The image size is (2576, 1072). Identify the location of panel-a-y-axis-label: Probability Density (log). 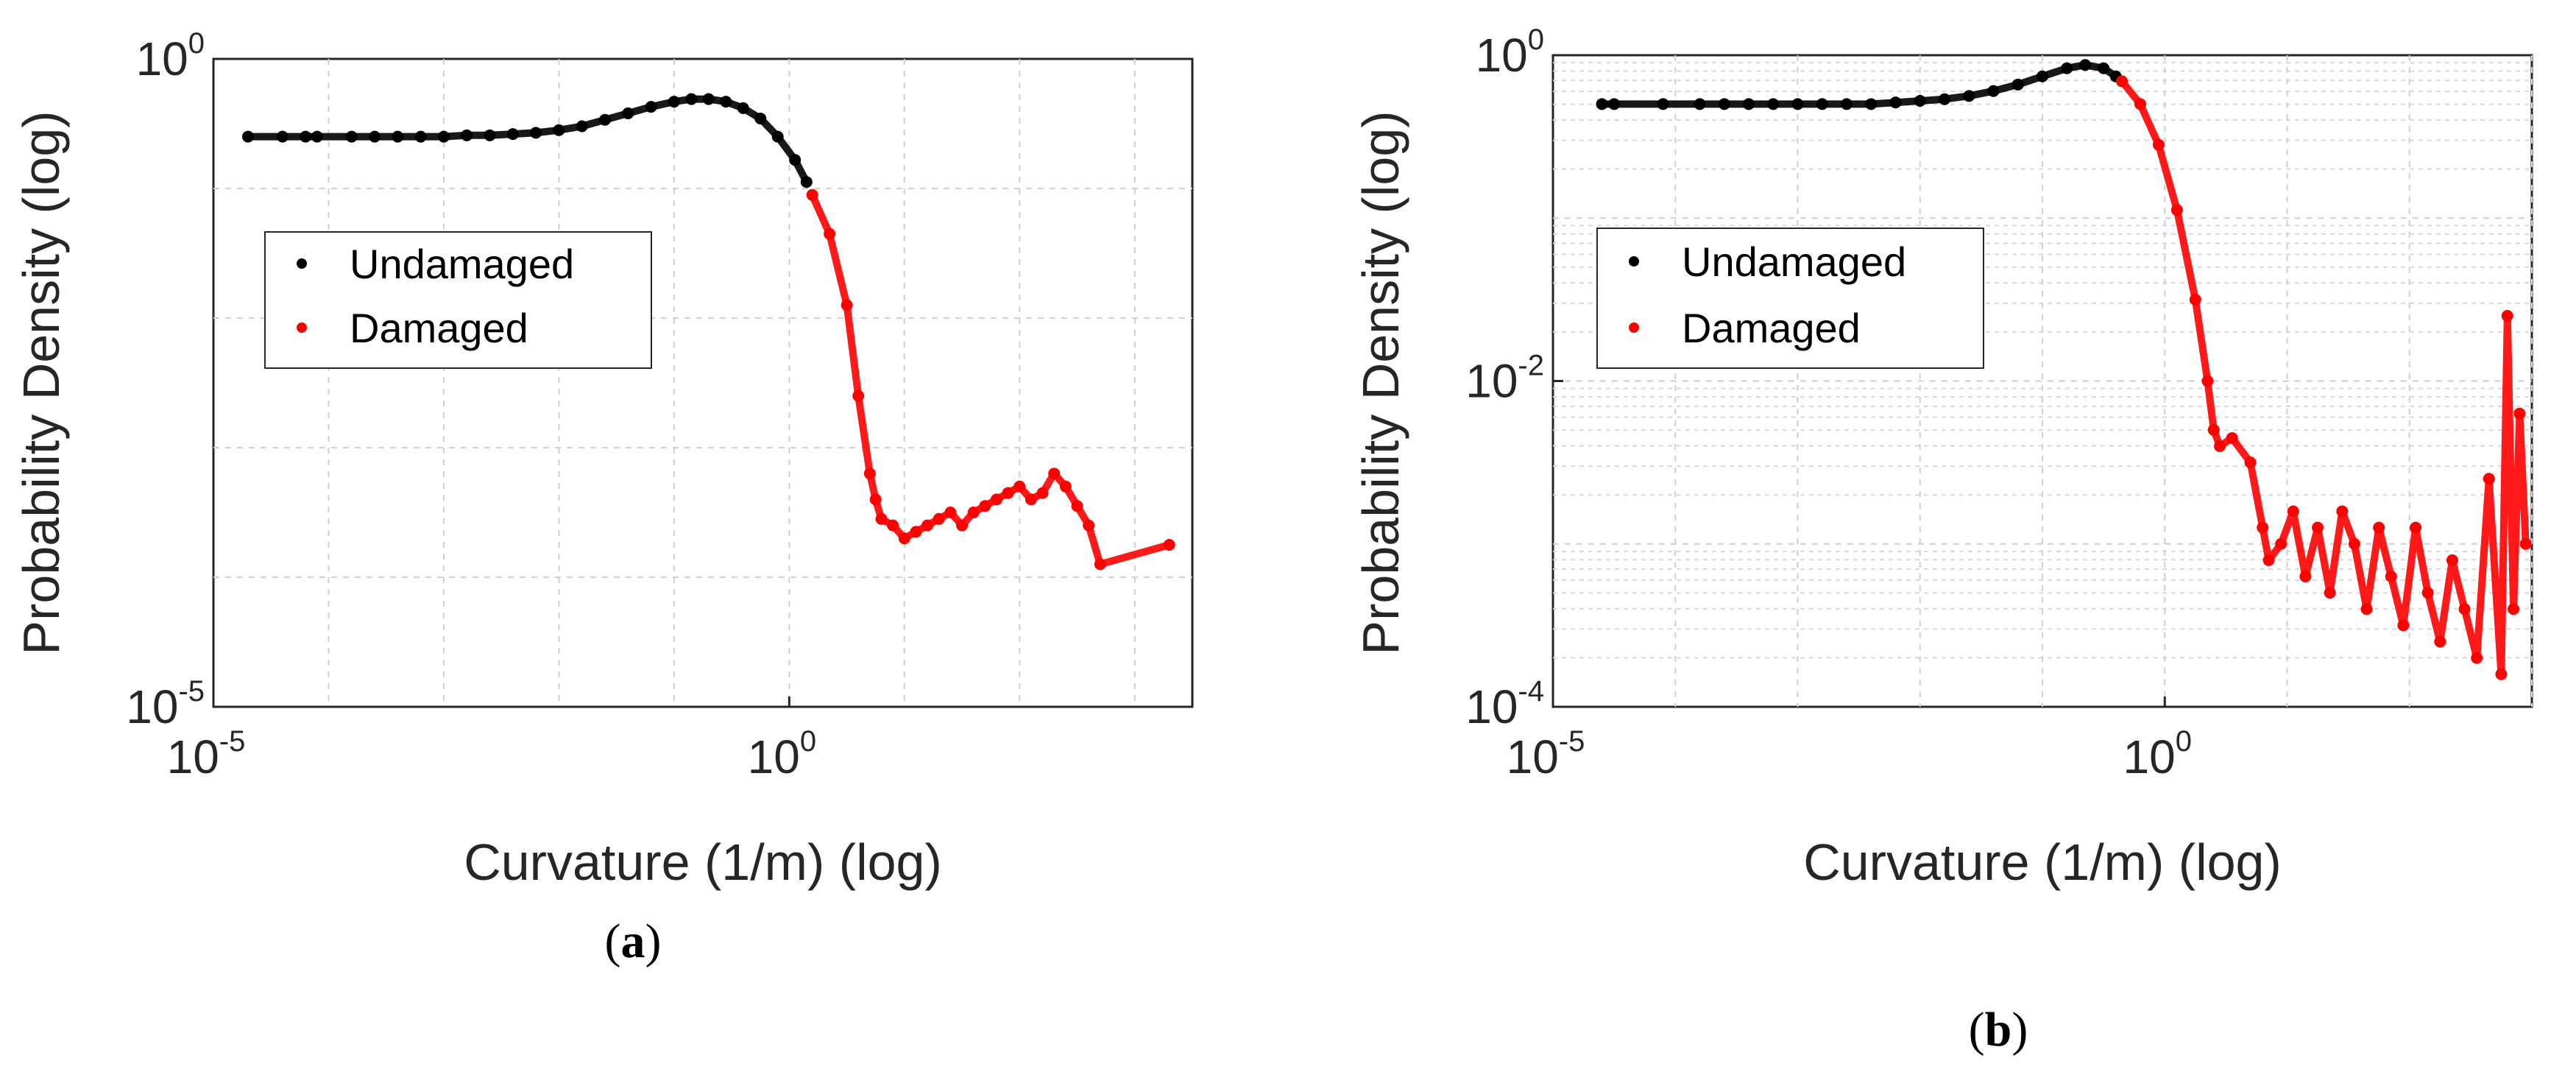
(41, 382).